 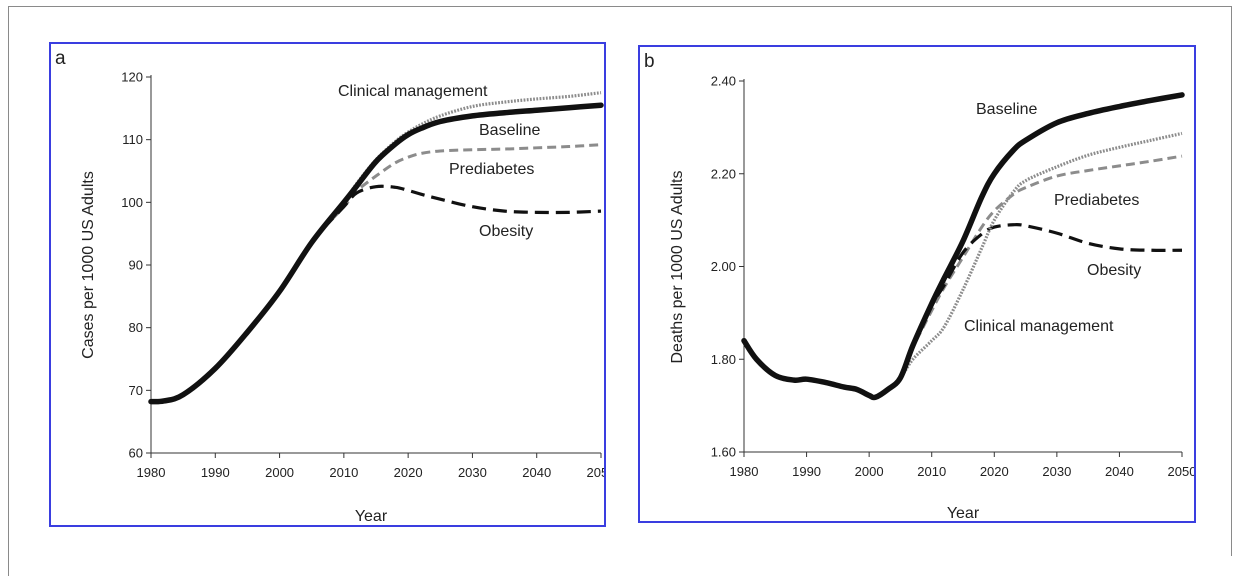 I want to click on y-tick-label: 2.20, so click(x=723, y=173).